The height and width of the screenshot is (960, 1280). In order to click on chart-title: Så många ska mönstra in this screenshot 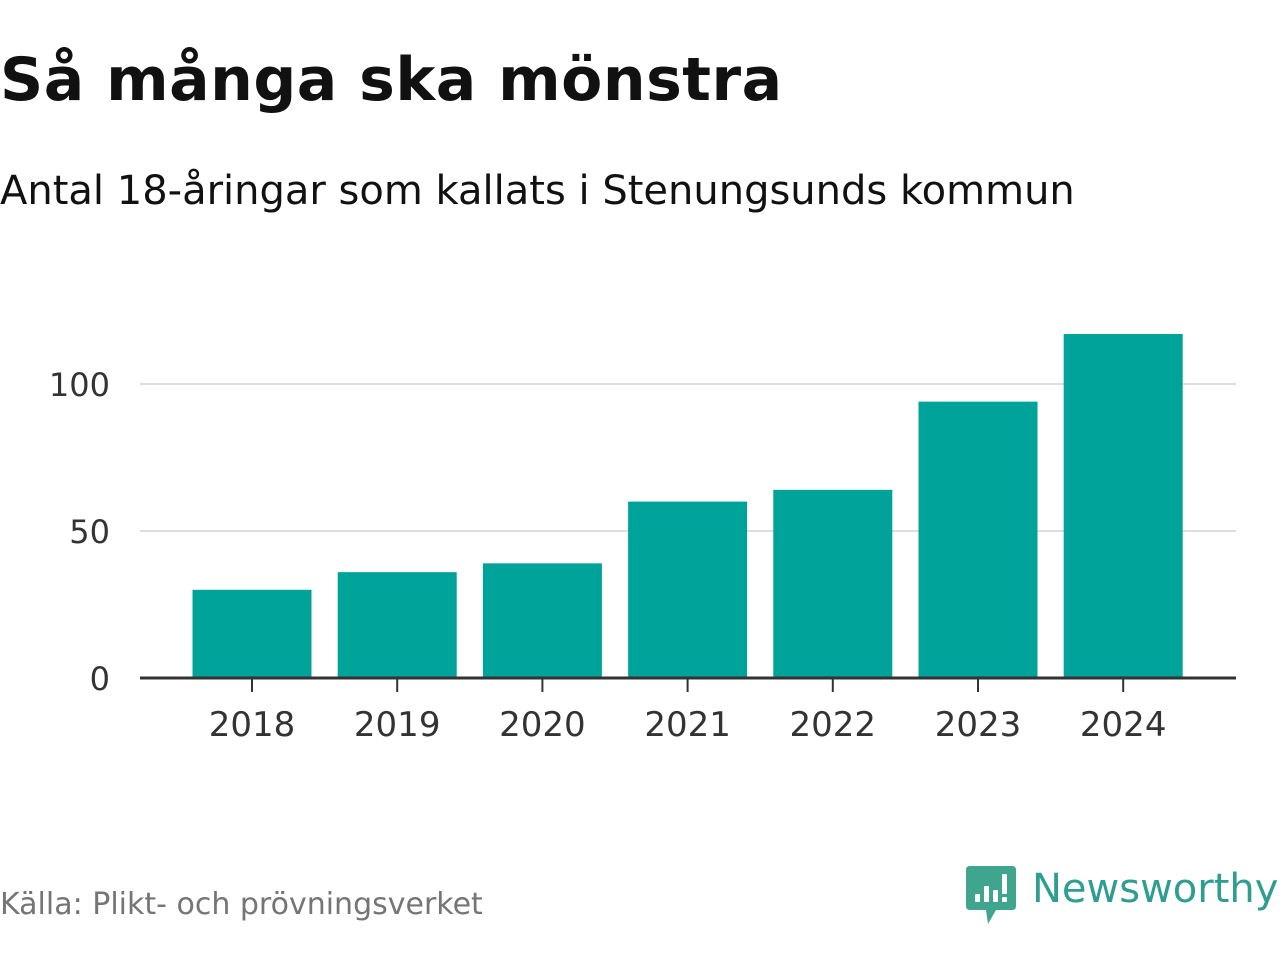, I will do `click(391, 80)`.